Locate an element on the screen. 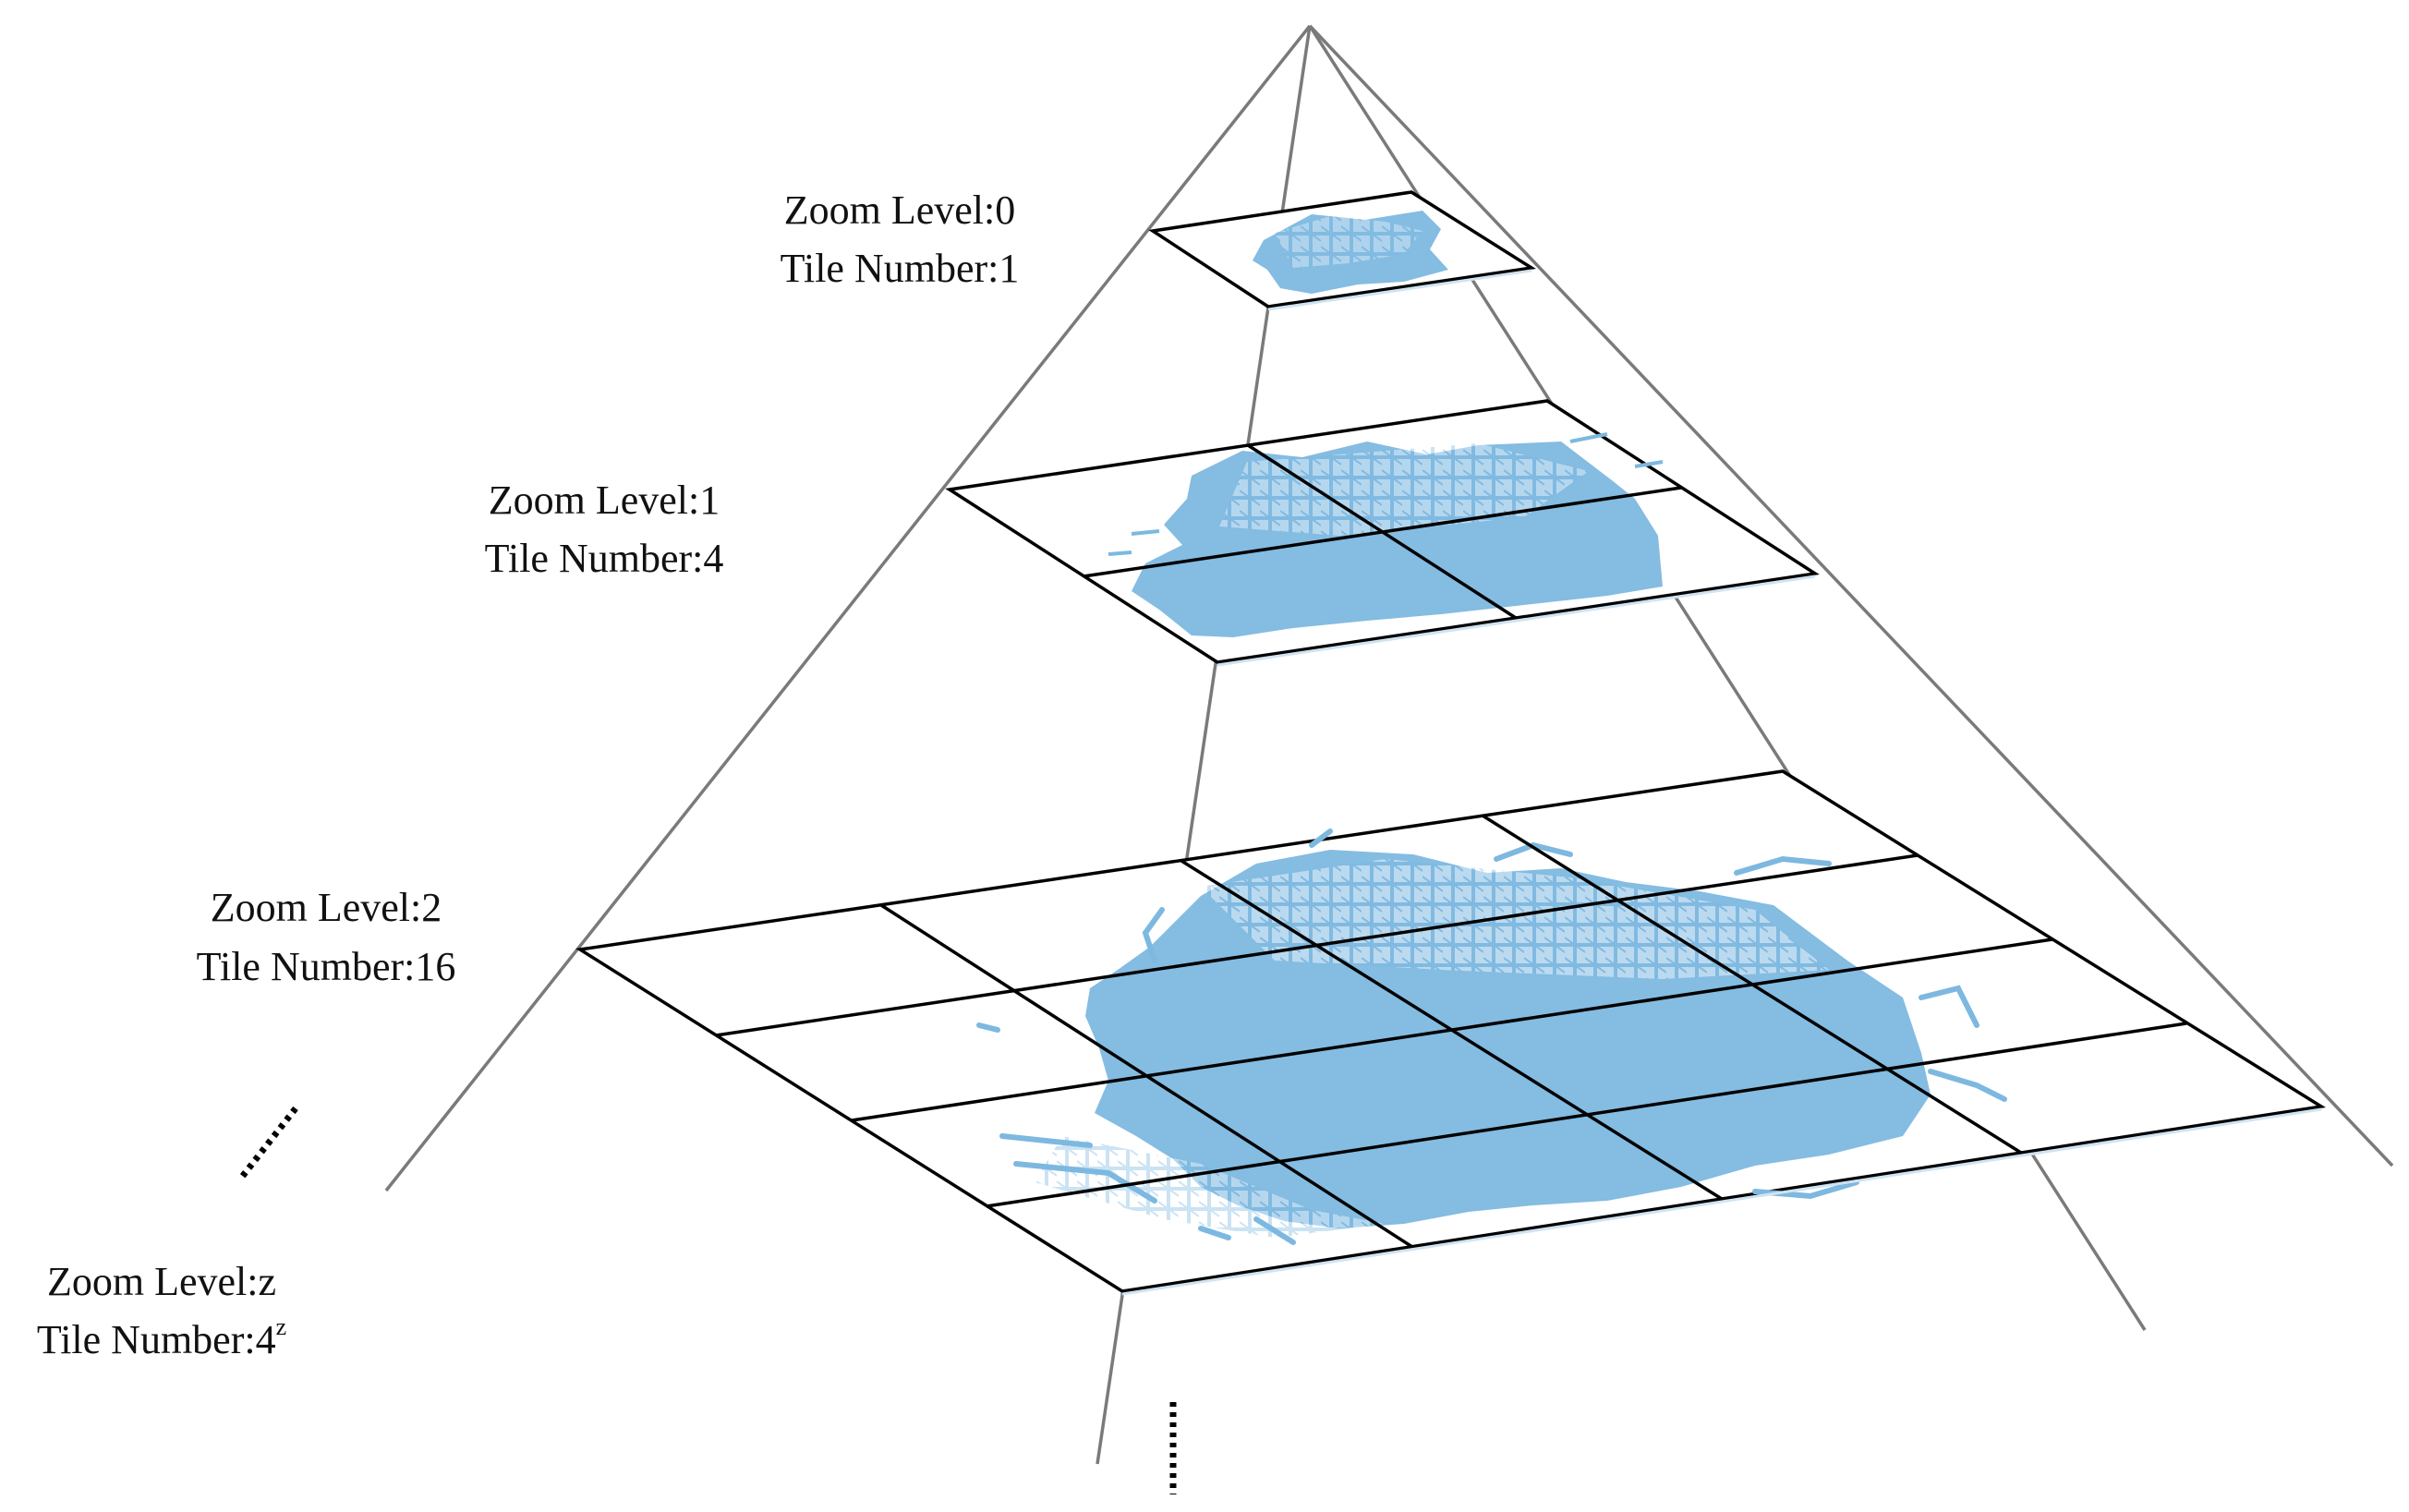 Image resolution: width=2409 pixels, height=1512 pixels. tile-number-text: Tile Number:4 is located at coordinates (156, 1339).